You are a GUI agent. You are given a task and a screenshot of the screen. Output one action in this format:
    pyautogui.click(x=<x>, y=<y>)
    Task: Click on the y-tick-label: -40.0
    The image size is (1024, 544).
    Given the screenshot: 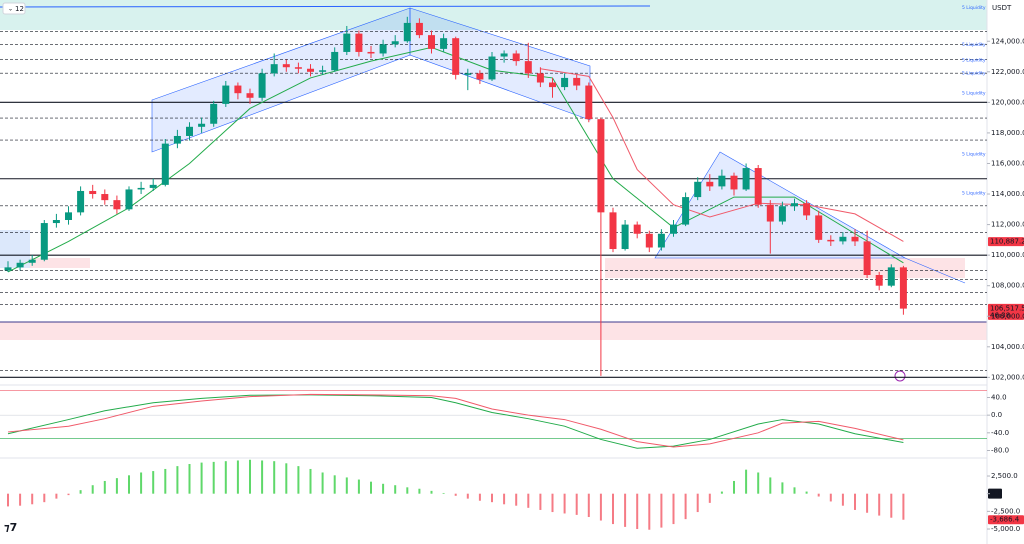 What is the action you would take?
    pyautogui.click(x=1000, y=433)
    